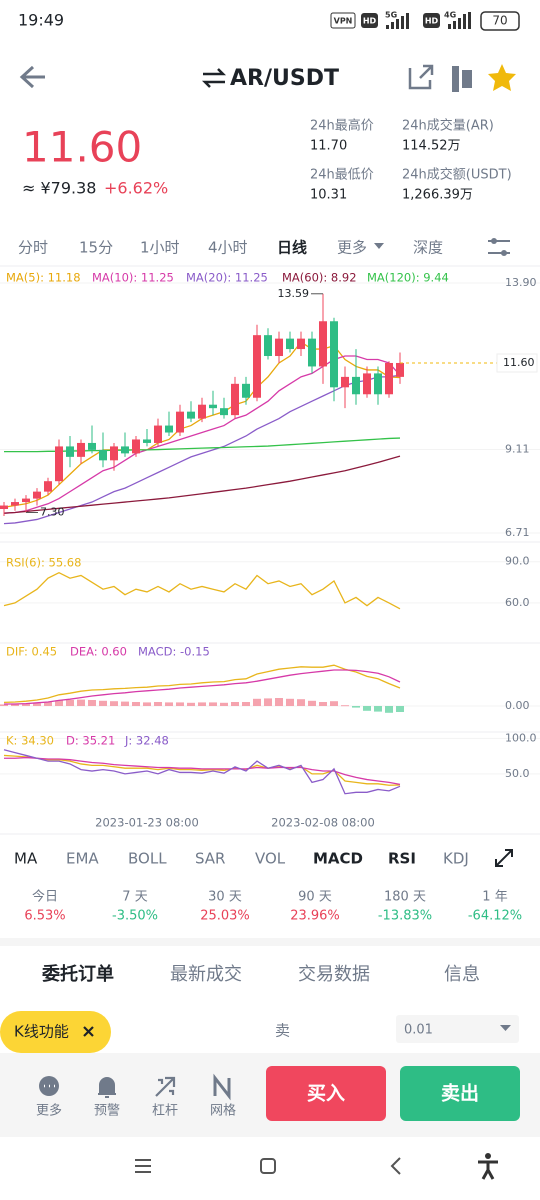 The width and height of the screenshot is (540, 1200). I want to click on sell-button, so click(460, 1093).